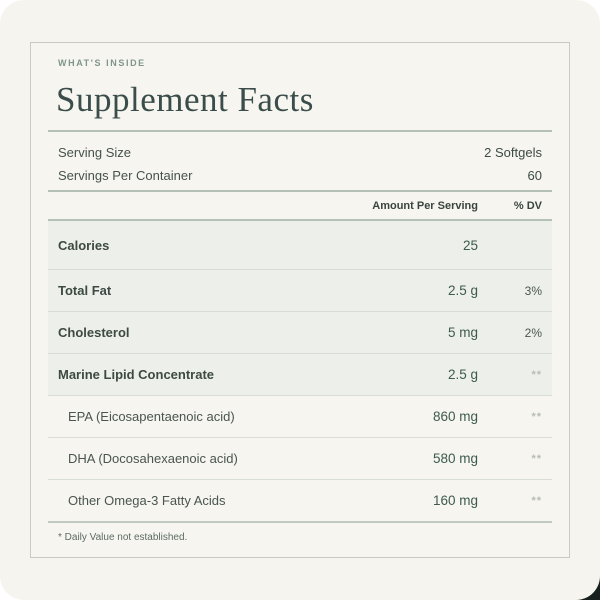 The image size is (600, 600). What do you see at coordinates (147, 500) in the screenshot?
I see `row-label: Other Omega-3 Fatty Acids` at bounding box center [147, 500].